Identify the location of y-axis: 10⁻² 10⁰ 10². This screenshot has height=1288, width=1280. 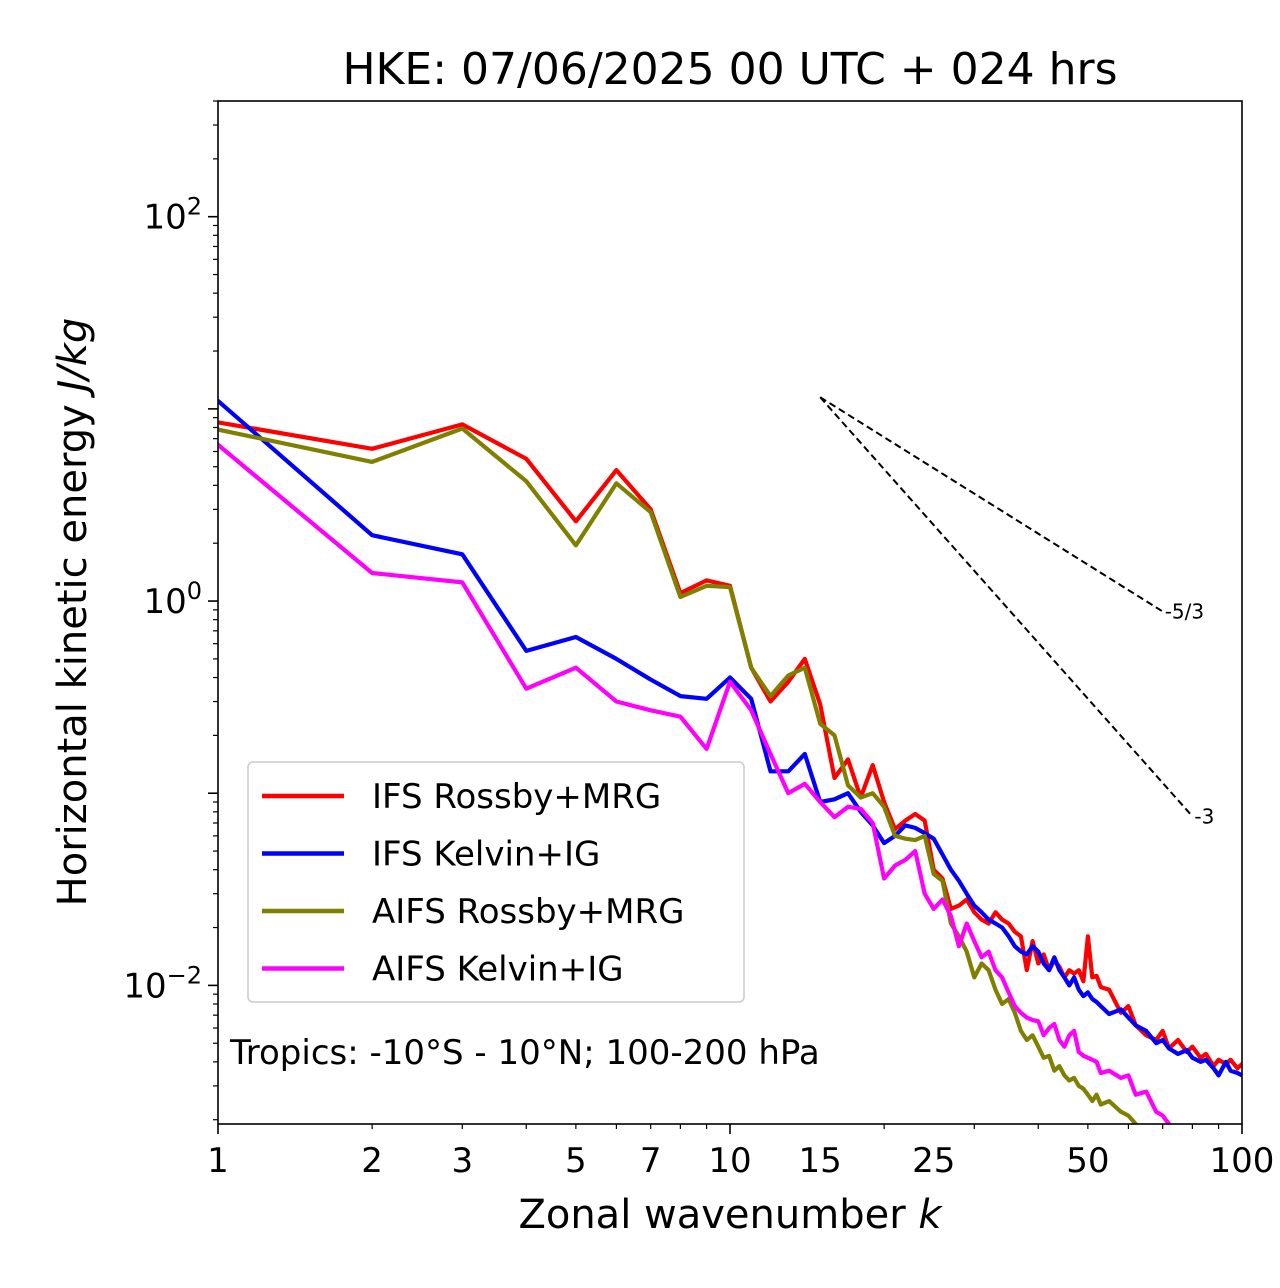
(170, 610).